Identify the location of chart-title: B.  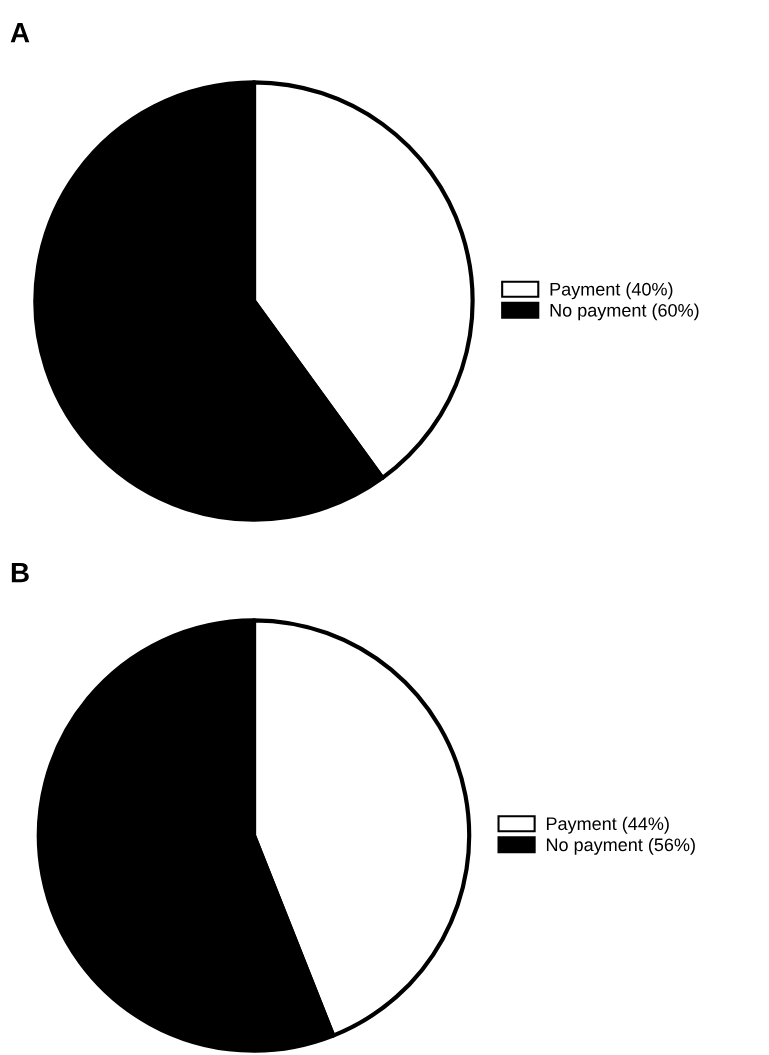
(20, 573).